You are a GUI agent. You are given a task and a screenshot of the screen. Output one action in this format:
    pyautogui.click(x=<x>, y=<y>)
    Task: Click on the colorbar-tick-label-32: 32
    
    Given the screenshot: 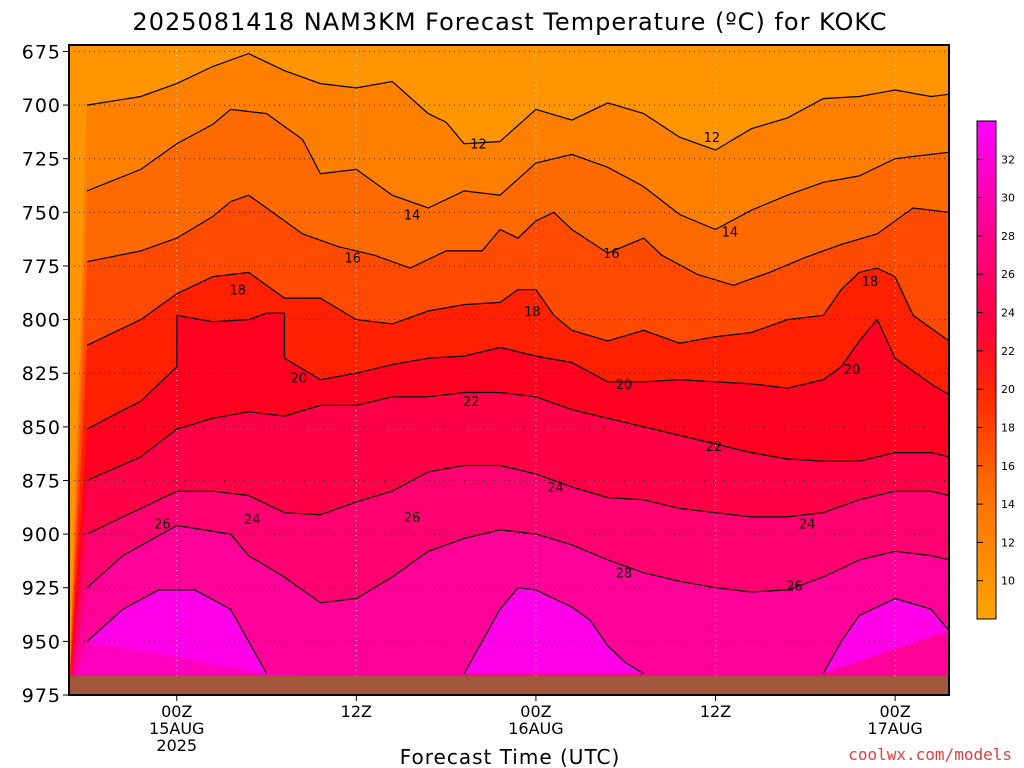 What is the action you would take?
    pyautogui.click(x=1008, y=159)
    